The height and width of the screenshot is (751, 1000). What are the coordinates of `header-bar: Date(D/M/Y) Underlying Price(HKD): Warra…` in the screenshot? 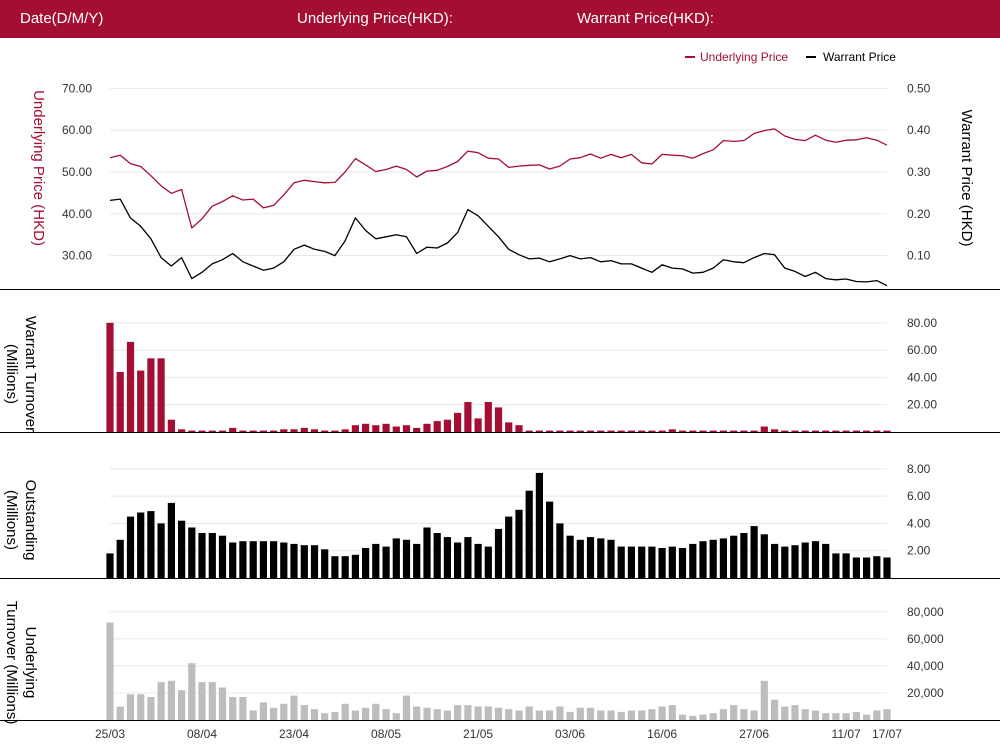 It's located at (500, 19).